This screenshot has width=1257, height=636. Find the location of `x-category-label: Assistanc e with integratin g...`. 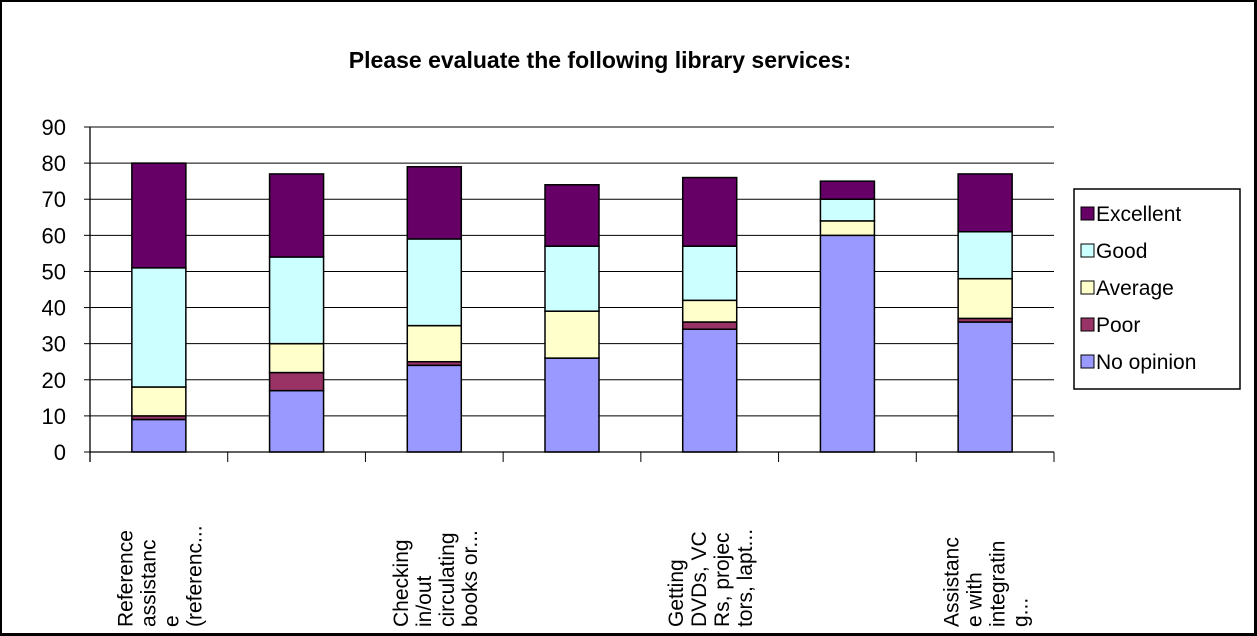

x-category-label: Assistanc e with integratin g... is located at coordinates (987, 582).